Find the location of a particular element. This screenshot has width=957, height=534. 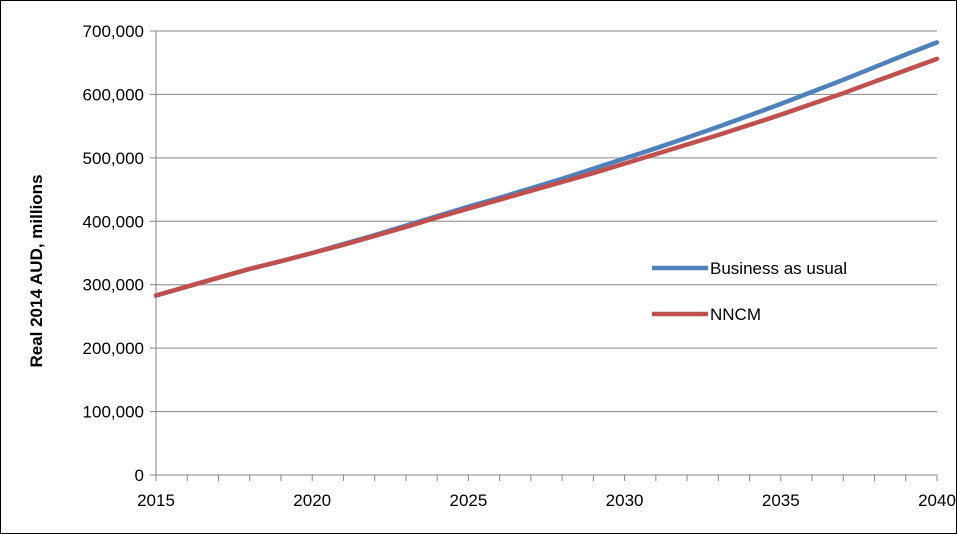

y-tick-label: 500,000 is located at coordinates (113, 158).